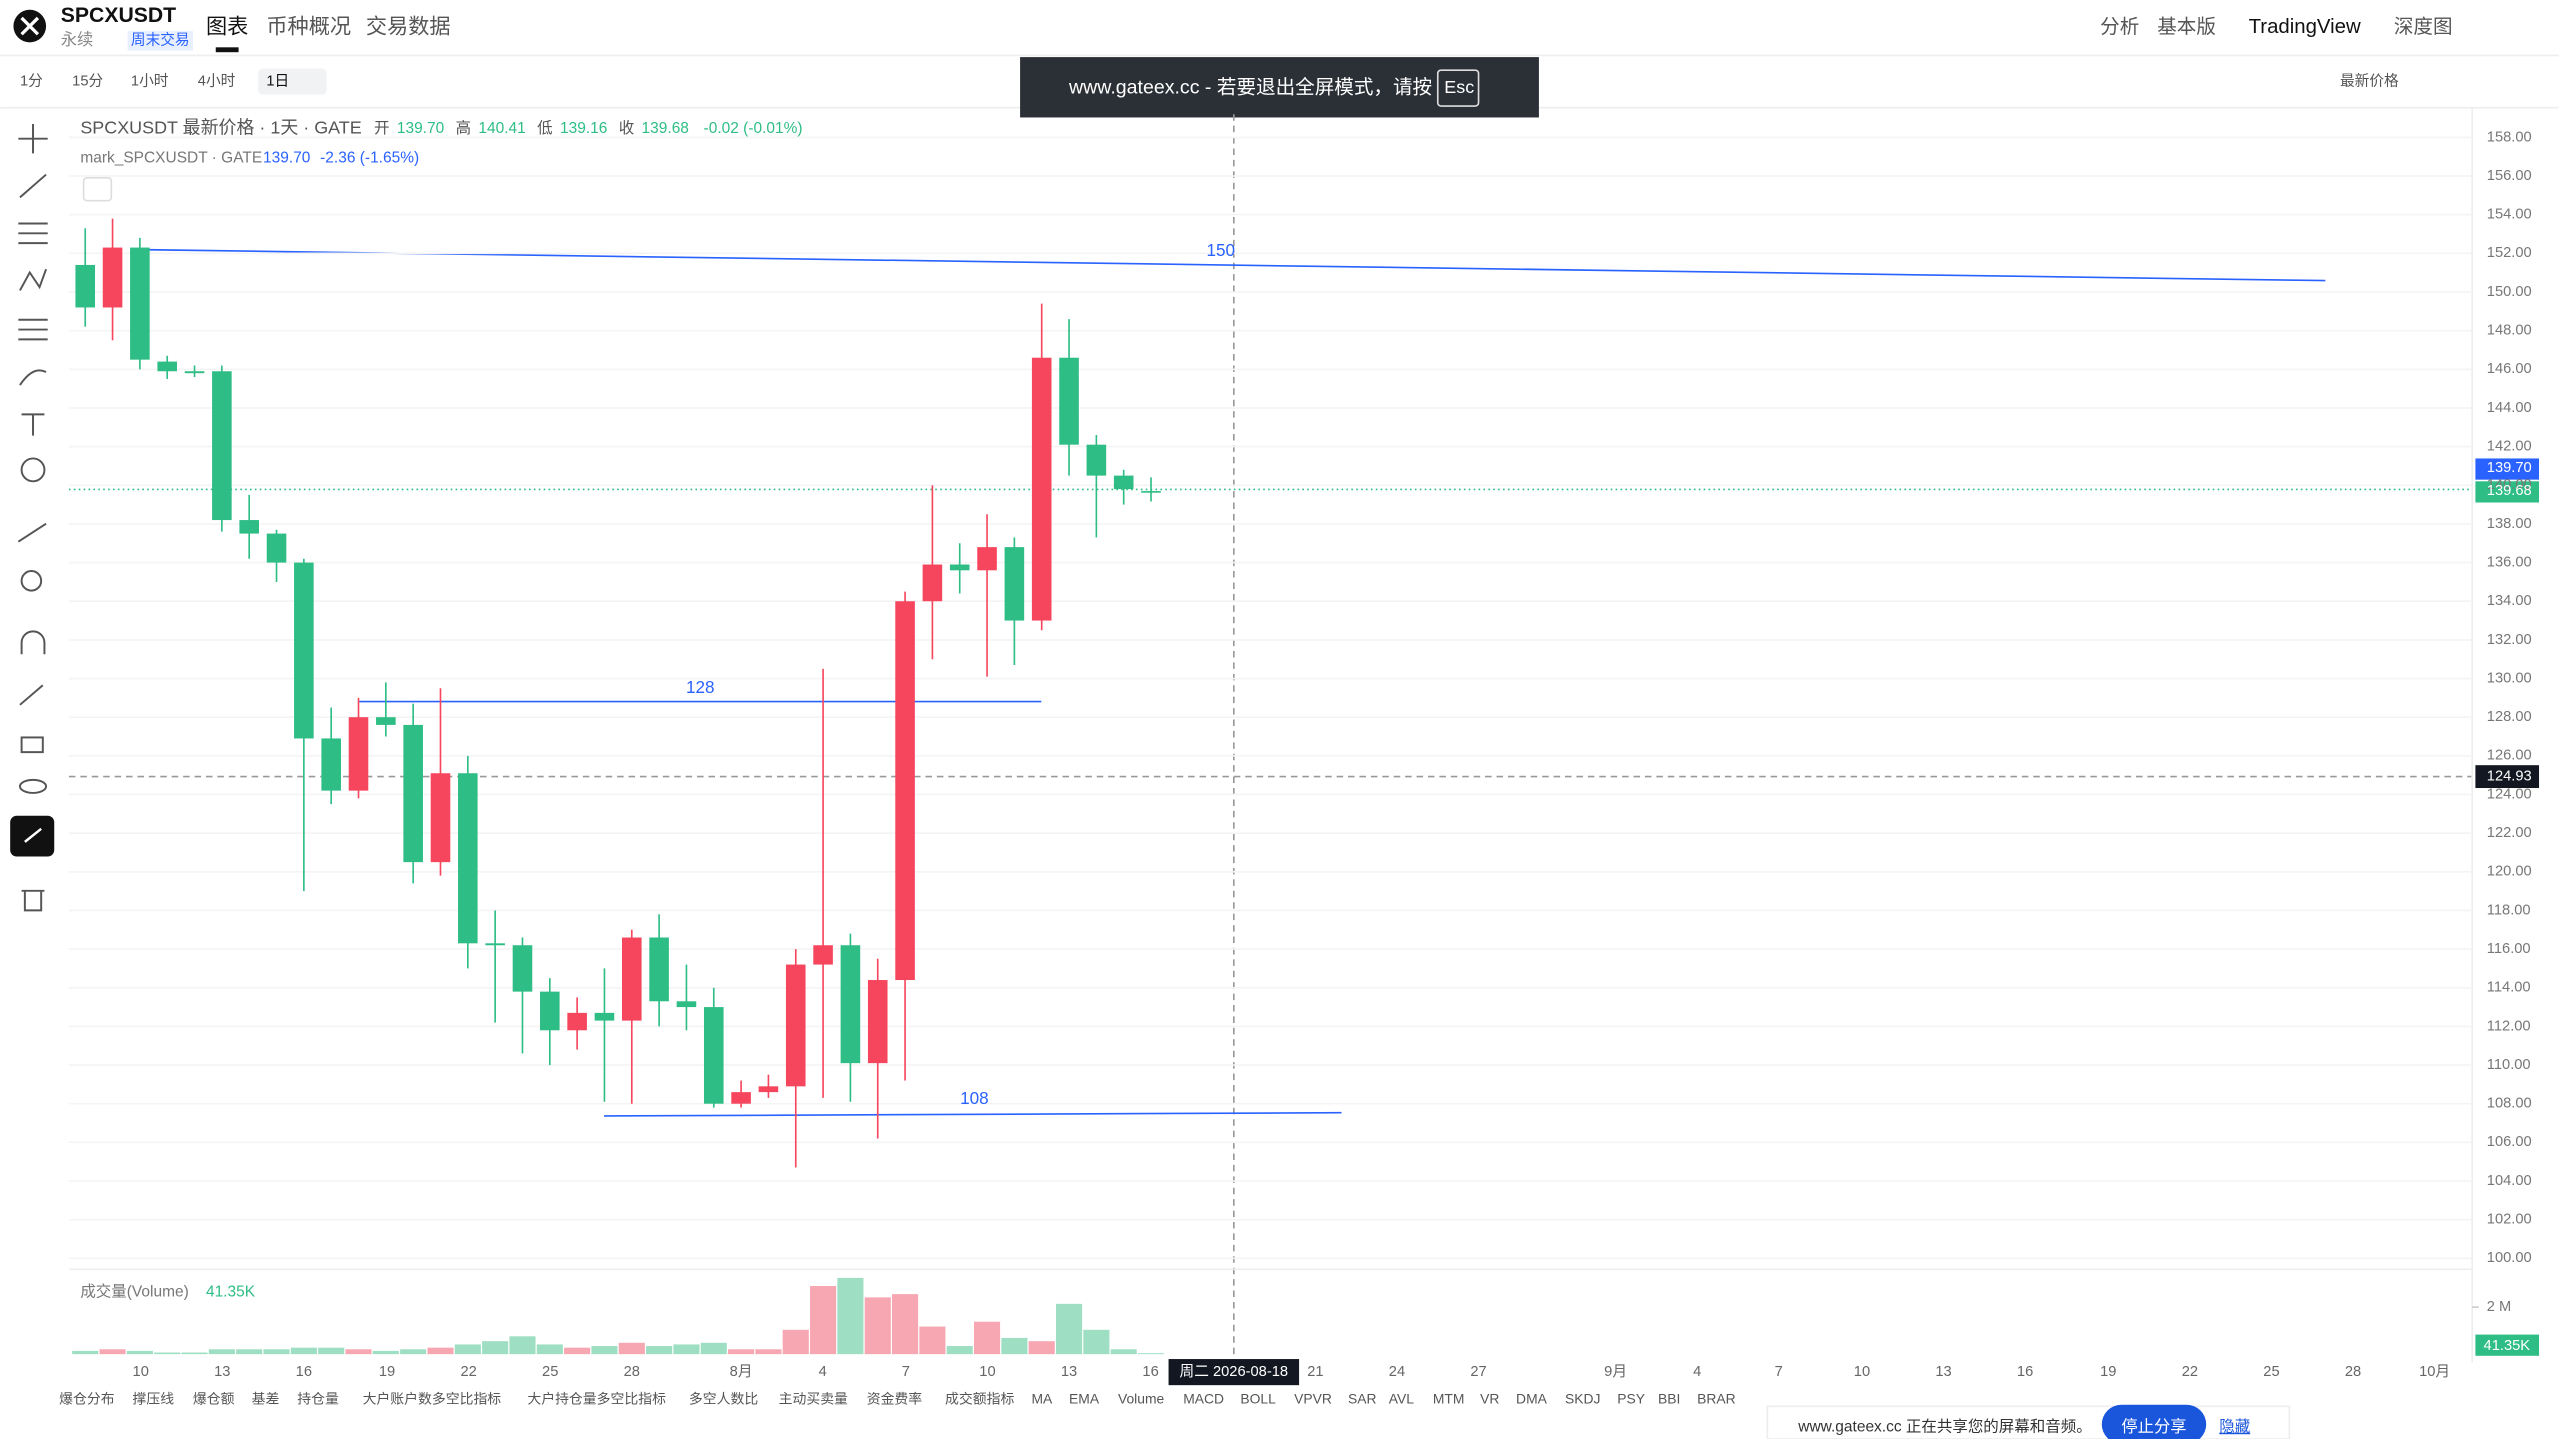 The image size is (2559, 1439). Describe the element at coordinates (2509, 872) in the screenshot. I see `y-tick-label: 120.00` at that location.